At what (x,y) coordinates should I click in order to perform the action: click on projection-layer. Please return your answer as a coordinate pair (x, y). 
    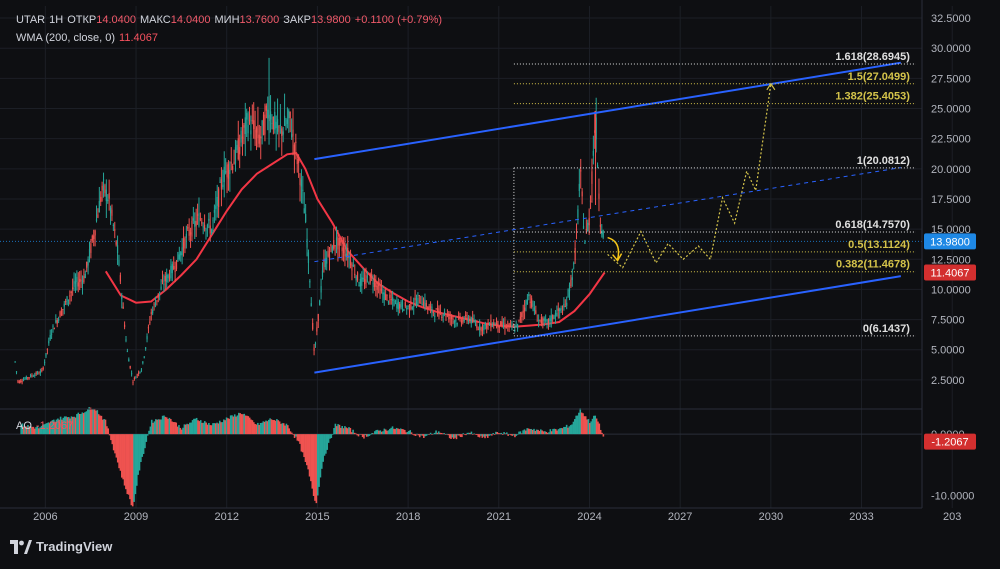
    Looking at the image, I should click on (691, 175).